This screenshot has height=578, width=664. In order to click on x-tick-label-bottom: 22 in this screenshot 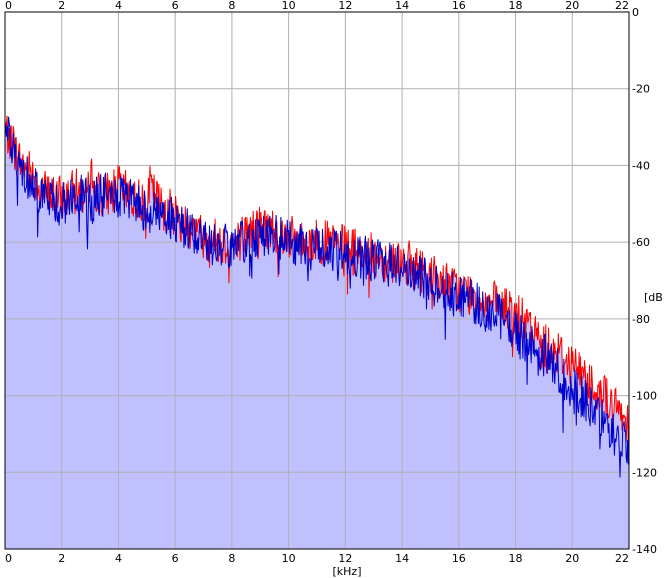, I will do `click(622, 558)`.